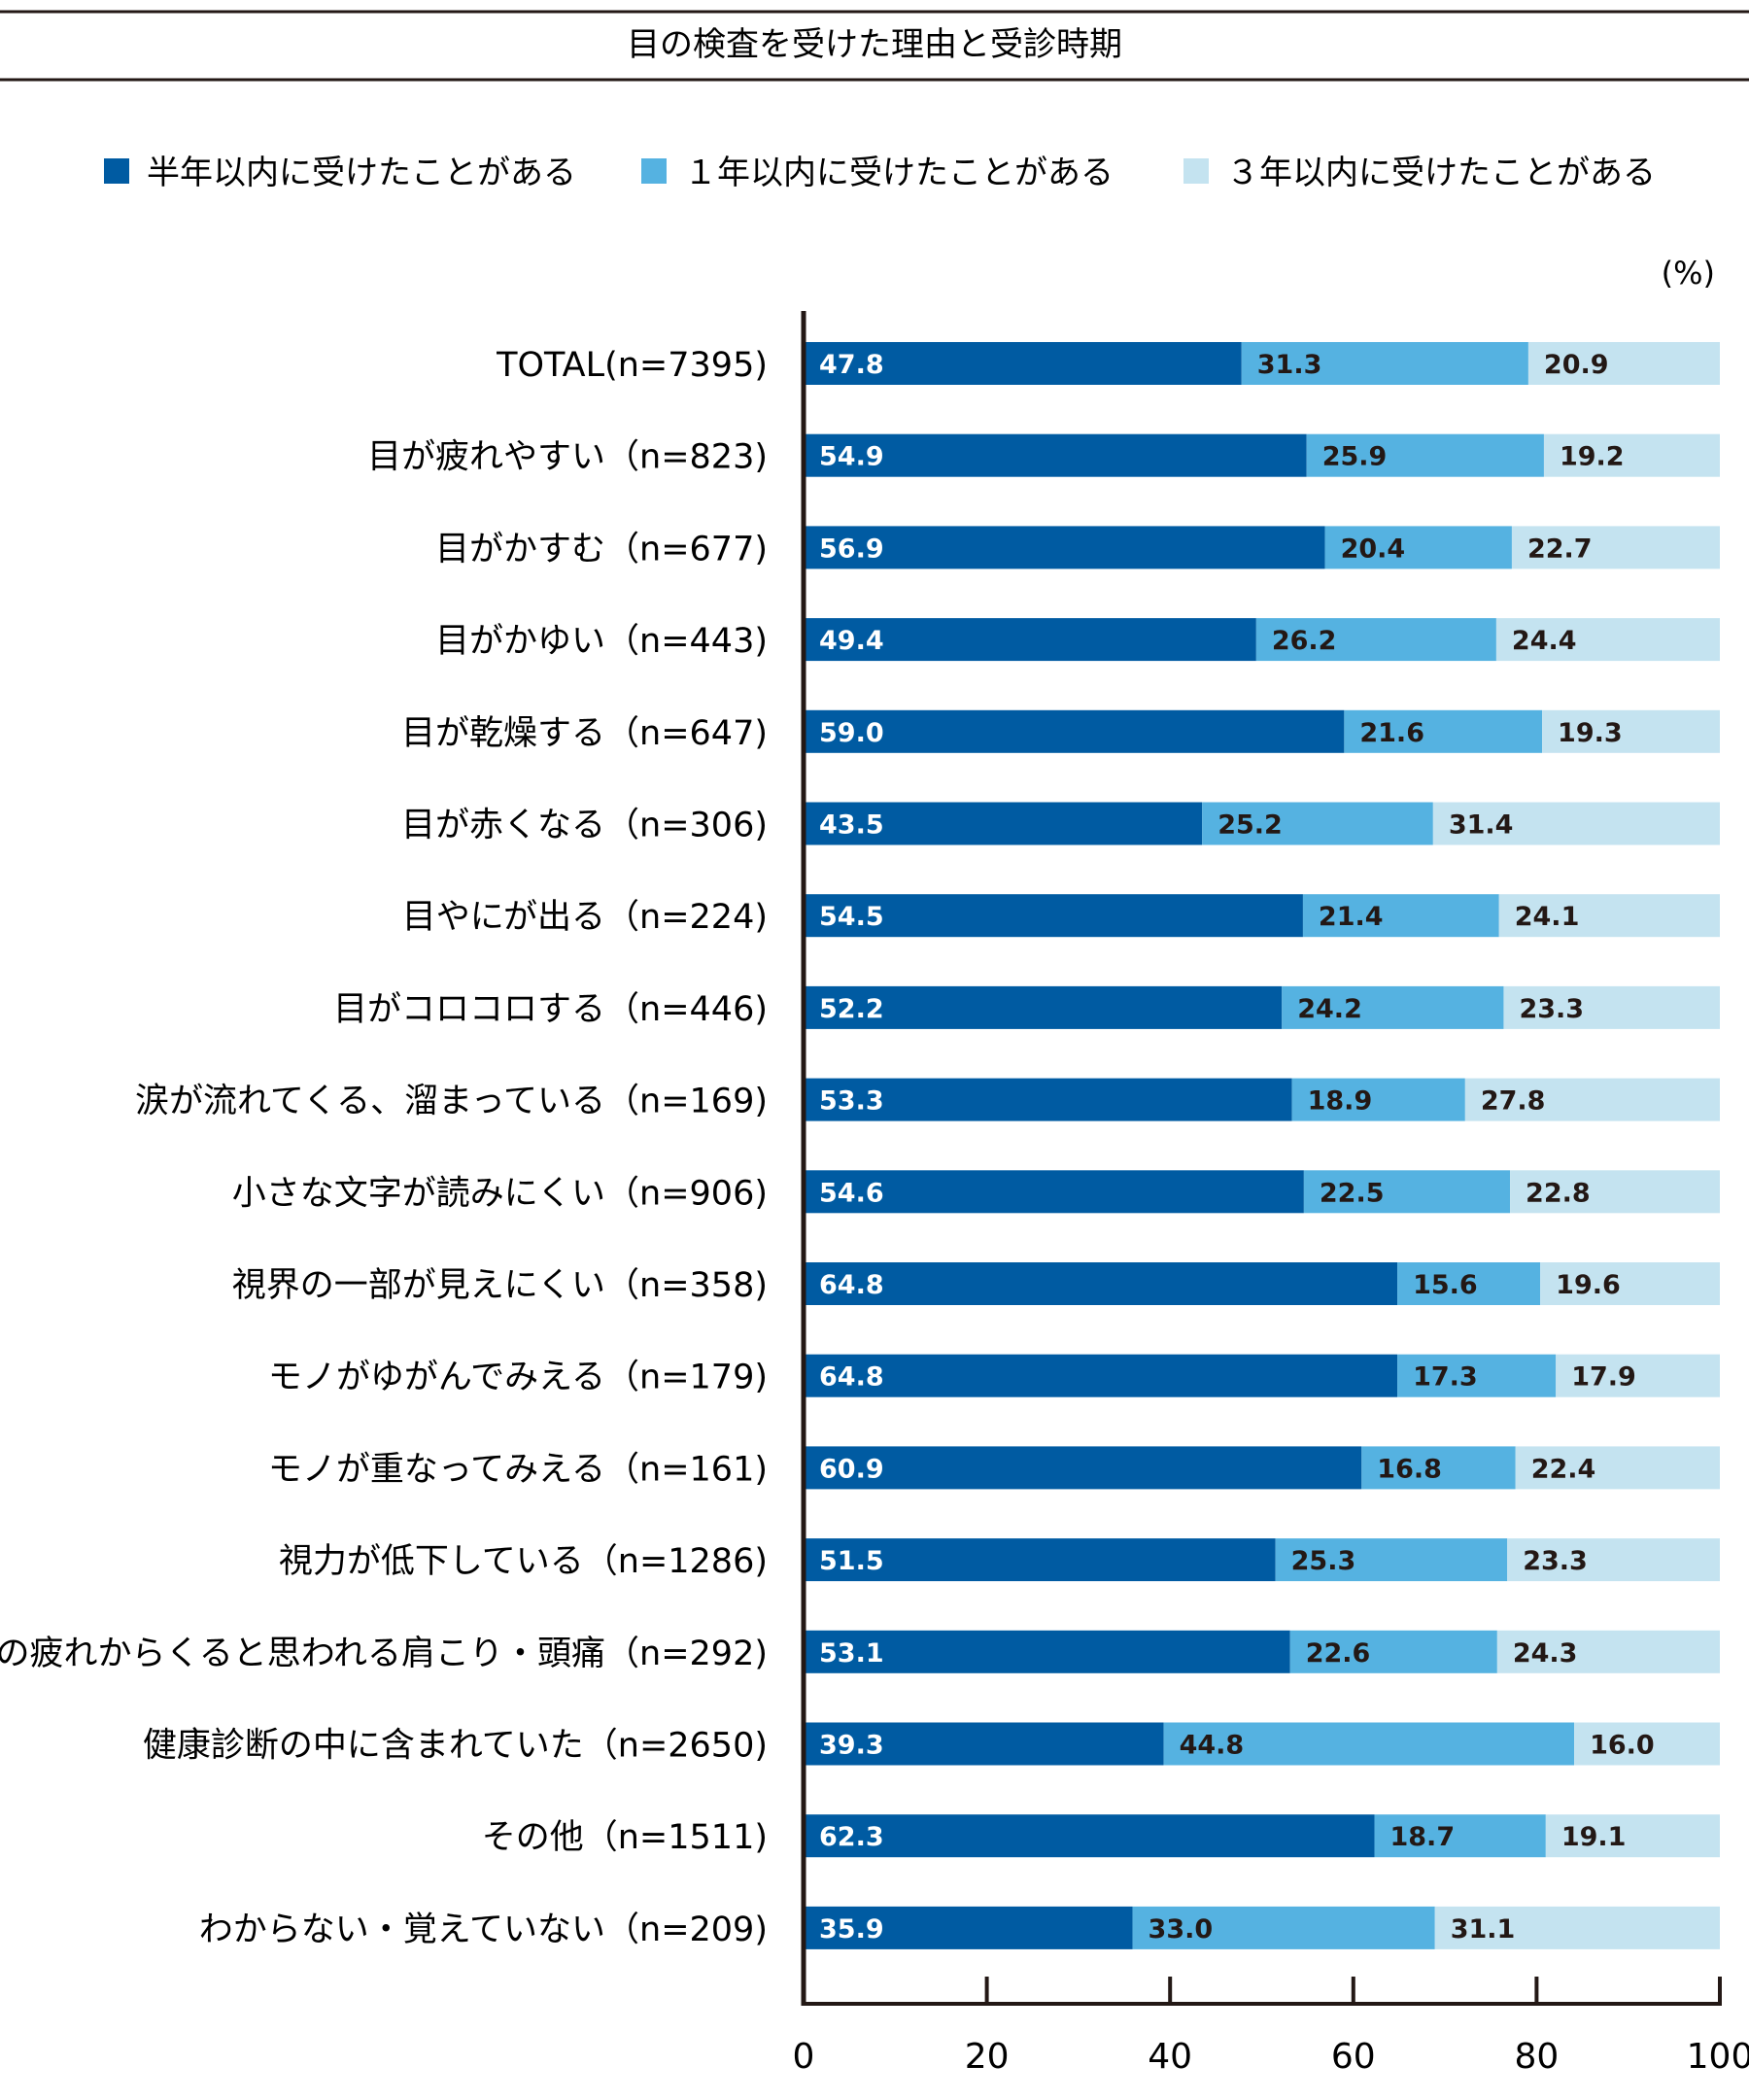 This screenshot has height=2100, width=1749. What do you see at coordinates (851, 365) in the screenshot?
I see `data-label: 47.8` at bounding box center [851, 365].